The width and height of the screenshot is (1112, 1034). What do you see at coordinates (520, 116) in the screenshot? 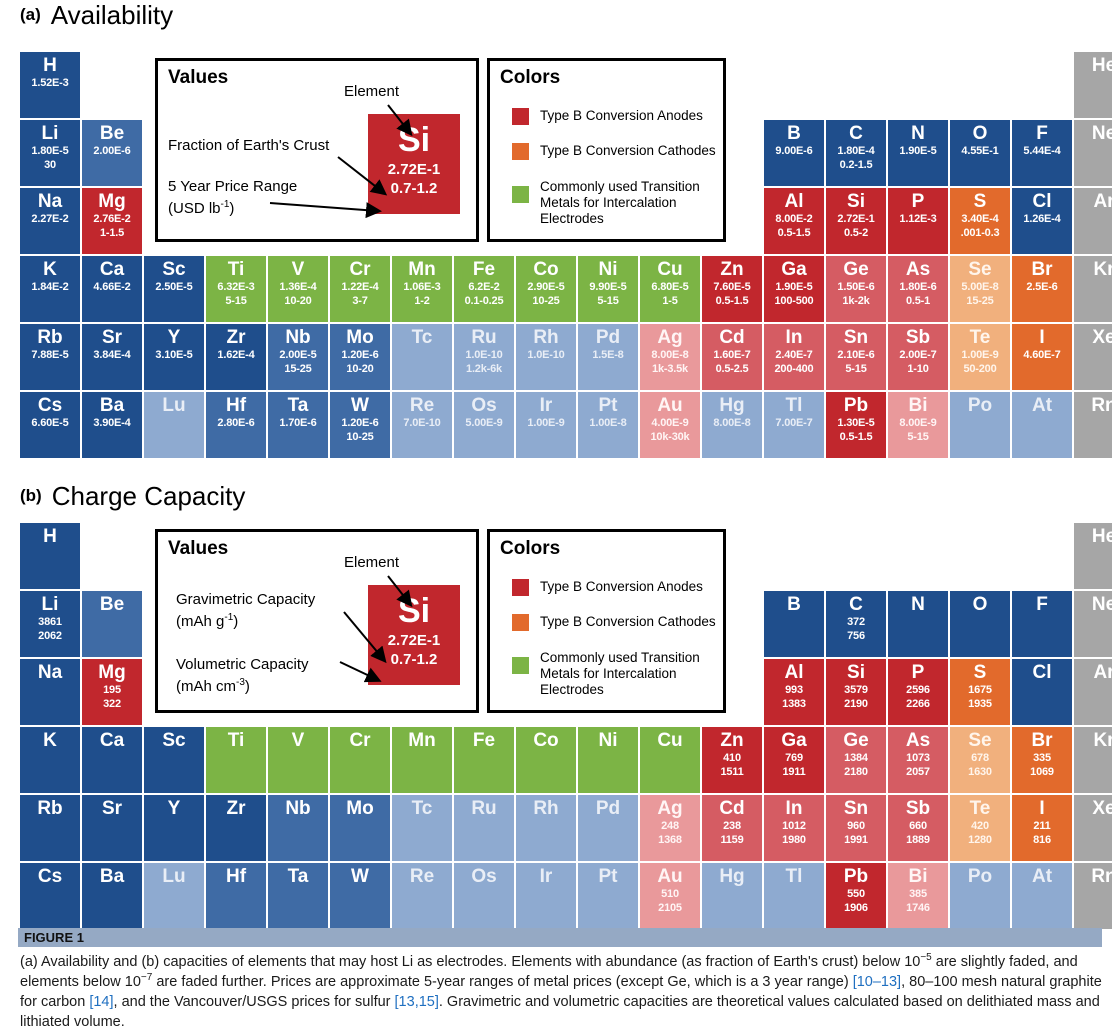
I see `swatch-anodes` at bounding box center [520, 116].